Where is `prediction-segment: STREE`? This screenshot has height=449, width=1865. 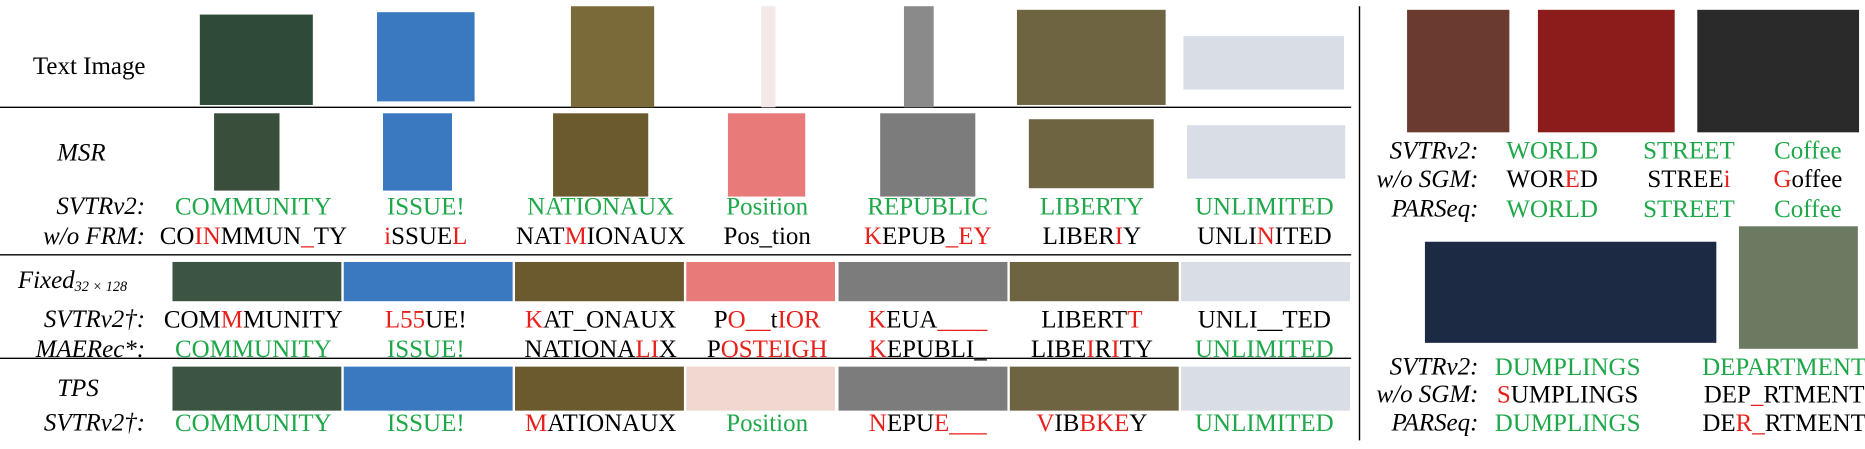 prediction-segment: STREE is located at coordinates (1685, 179).